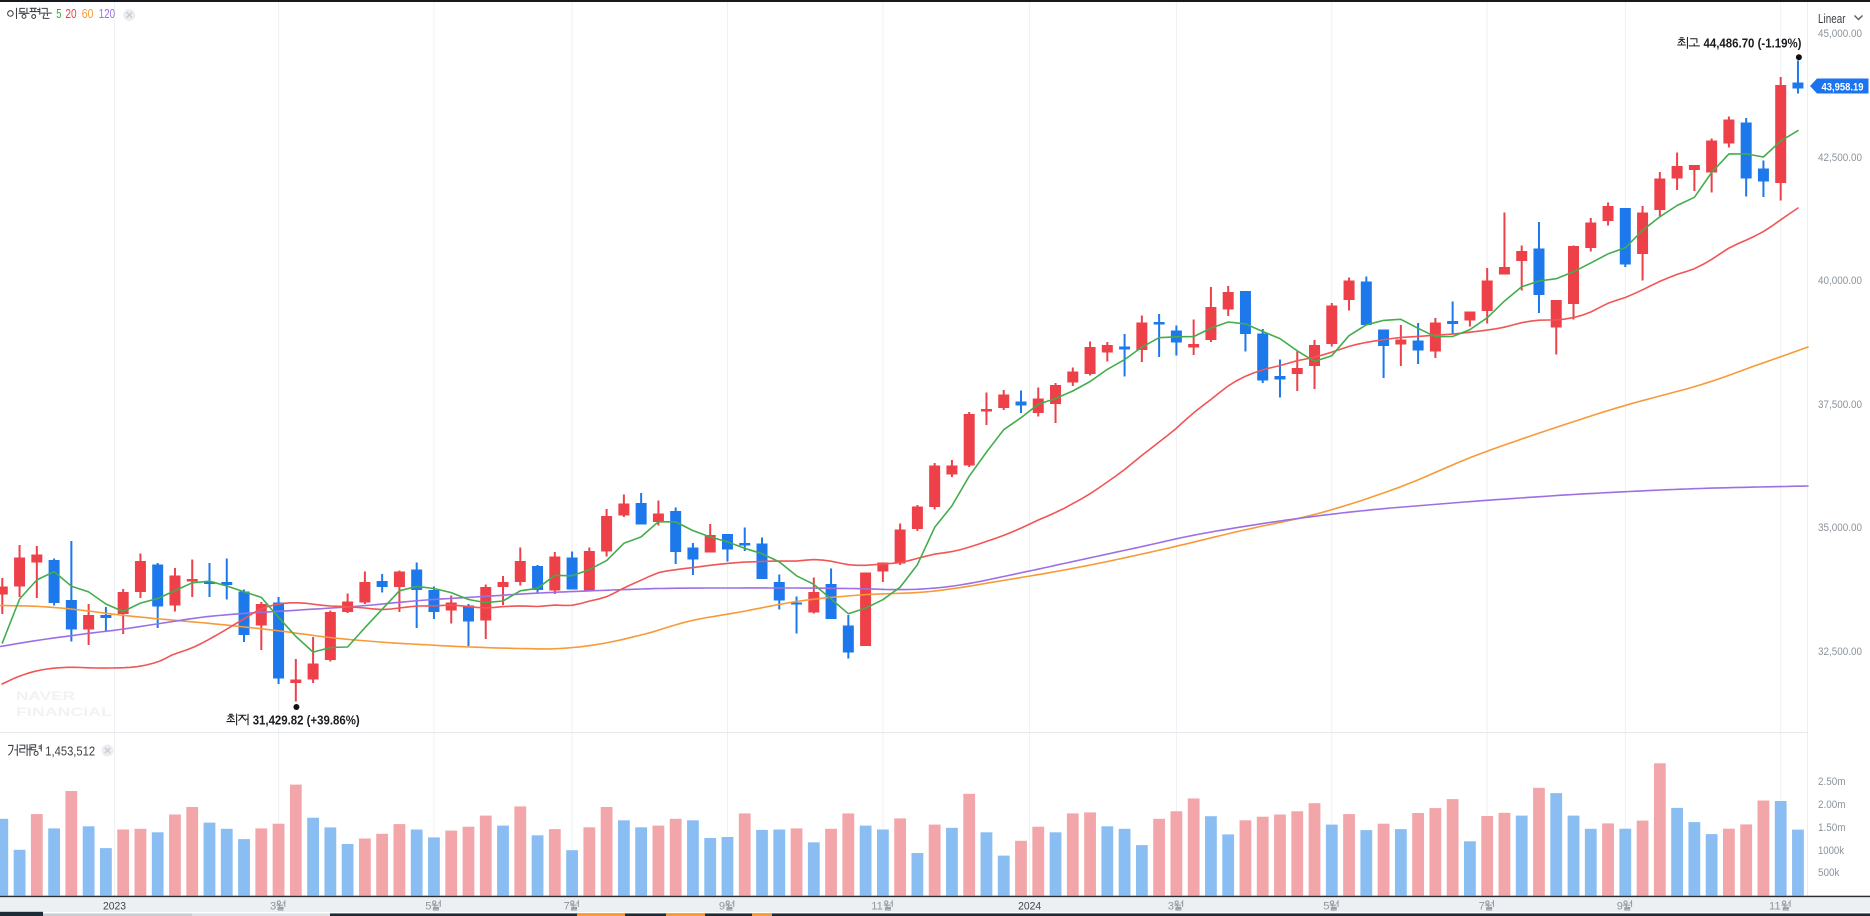  What do you see at coordinates (70, 13) in the screenshot?
I see `svg-text: 20` at bounding box center [70, 13].